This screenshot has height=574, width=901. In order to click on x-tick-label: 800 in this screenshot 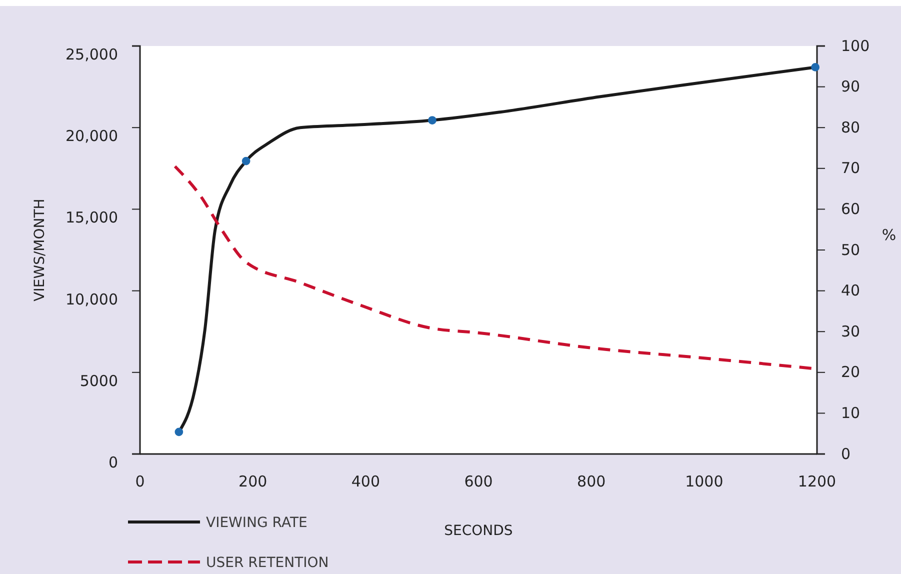, I will do `click(591, 481)`.